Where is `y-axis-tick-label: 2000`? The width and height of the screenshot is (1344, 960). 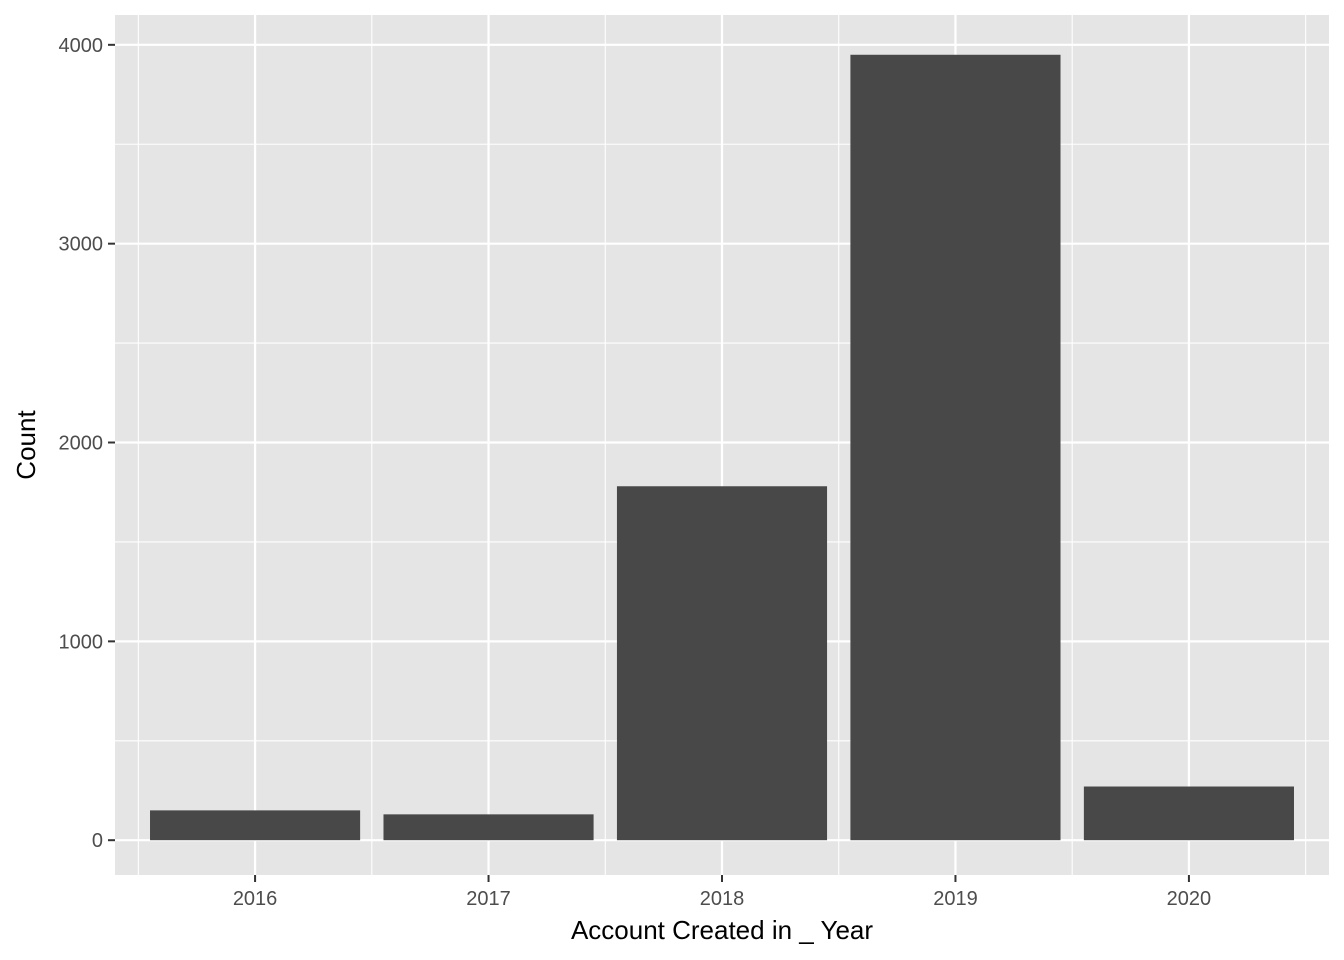 y-axis-tick-label: 2000 is located at coordinates (81, 444).